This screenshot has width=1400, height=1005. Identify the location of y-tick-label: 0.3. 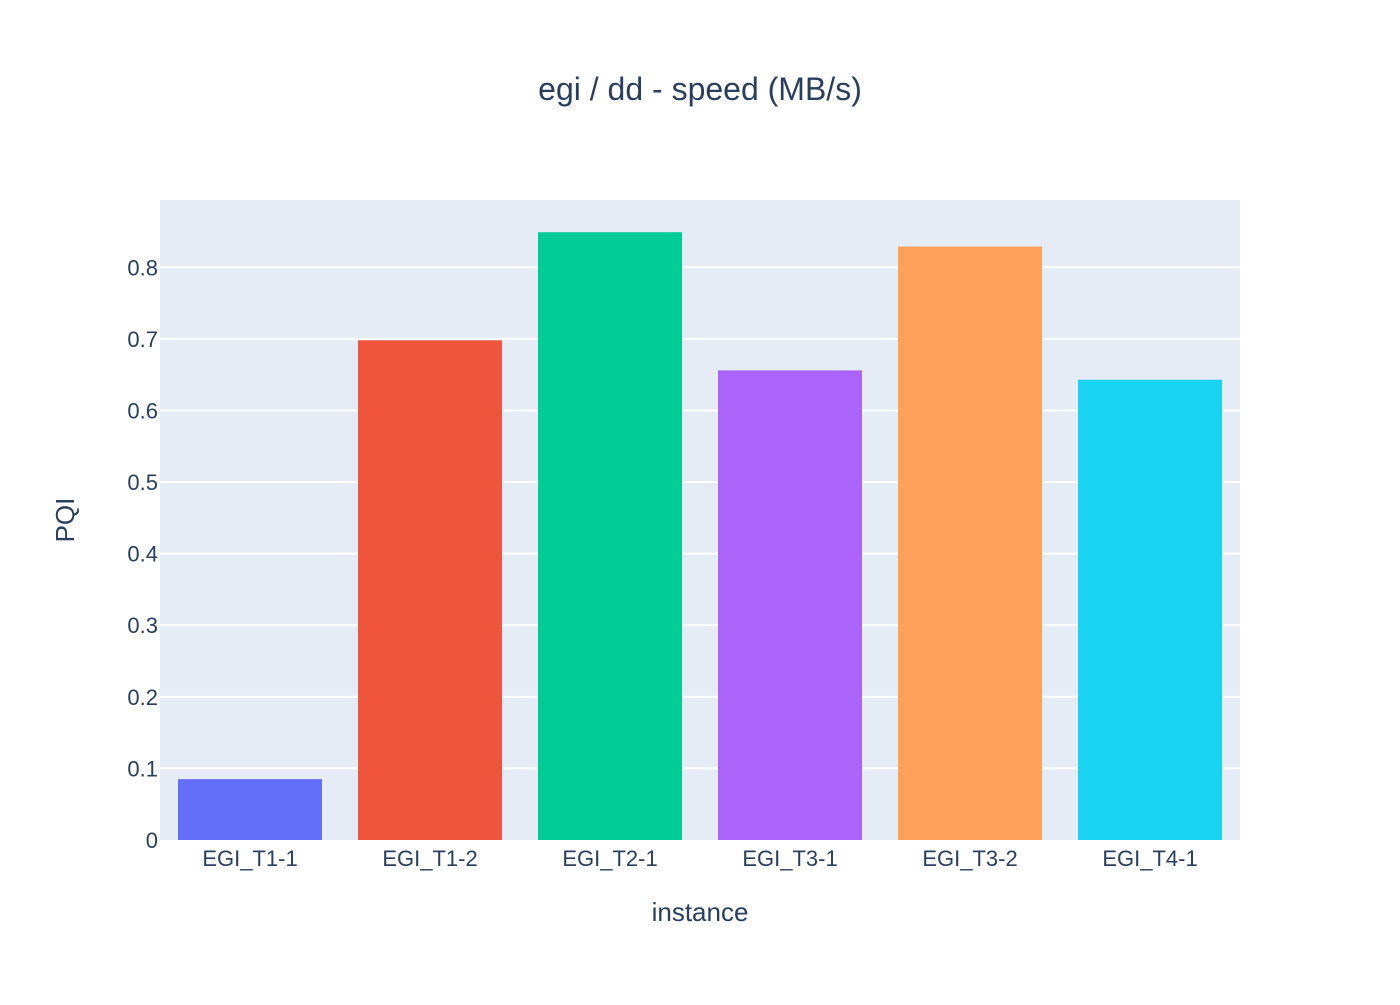
(142, 625).